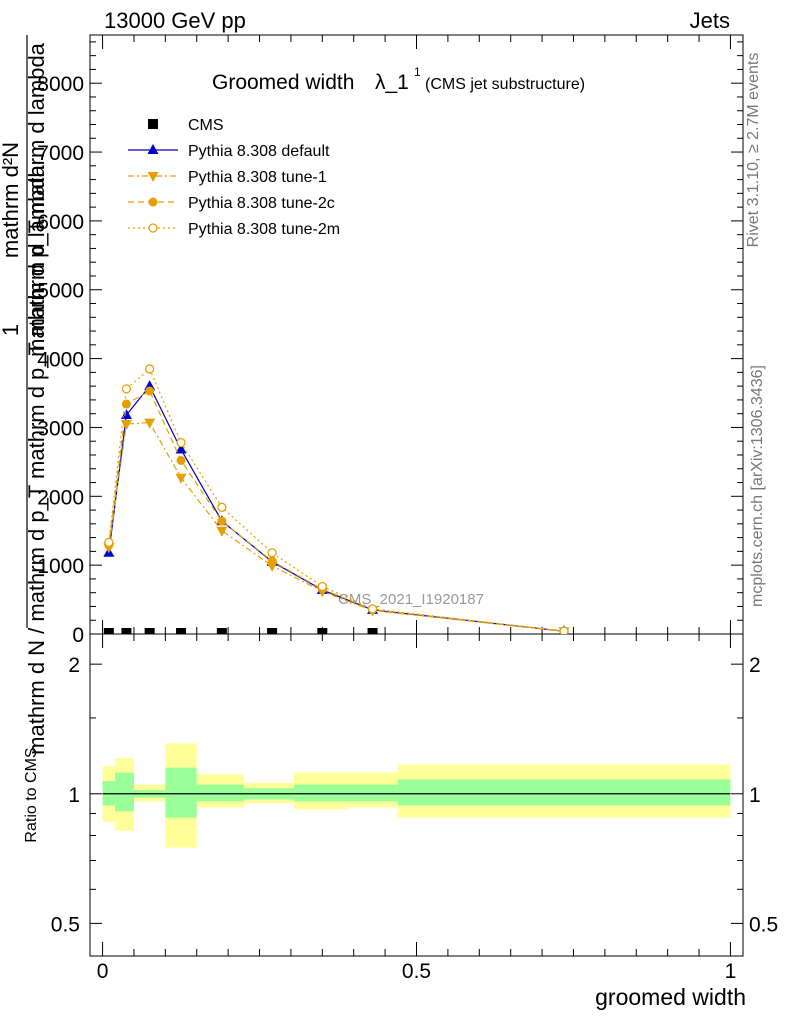 The height and width of the screenshot is (1024, 786). What do you see at coordinates (60, 497) in the screenshot?
I see `y-tick-label: 2000` at bounding box center [60, 497].